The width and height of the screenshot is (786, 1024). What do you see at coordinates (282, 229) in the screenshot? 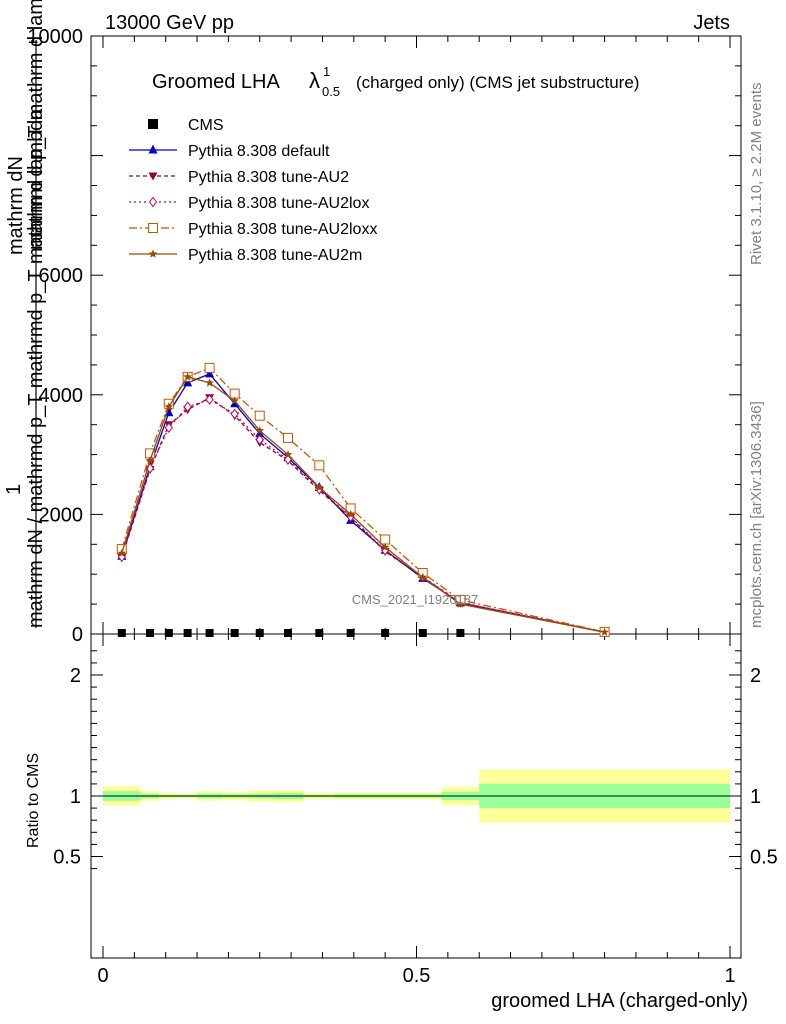
I see `legend-label: Pythia 8.308 tune-AU2loxx` at bounding box center [282, 229].